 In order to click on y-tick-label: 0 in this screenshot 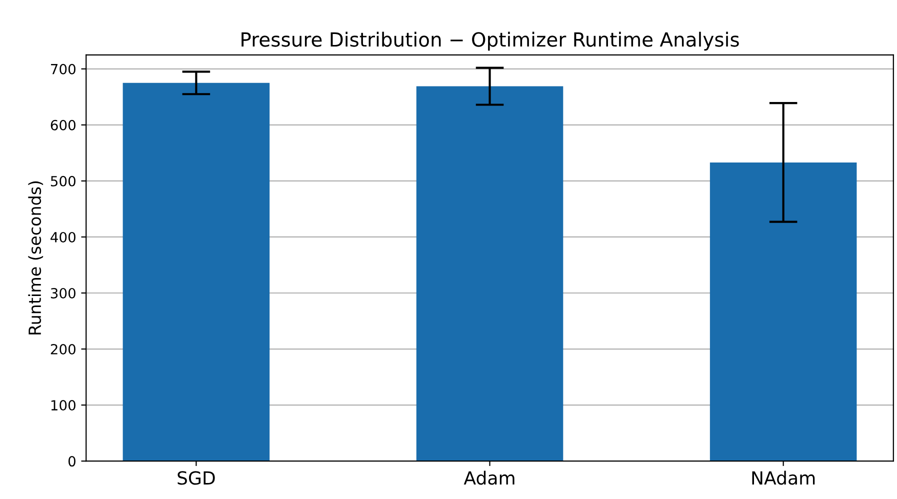, I will do `click(72, 461)`.